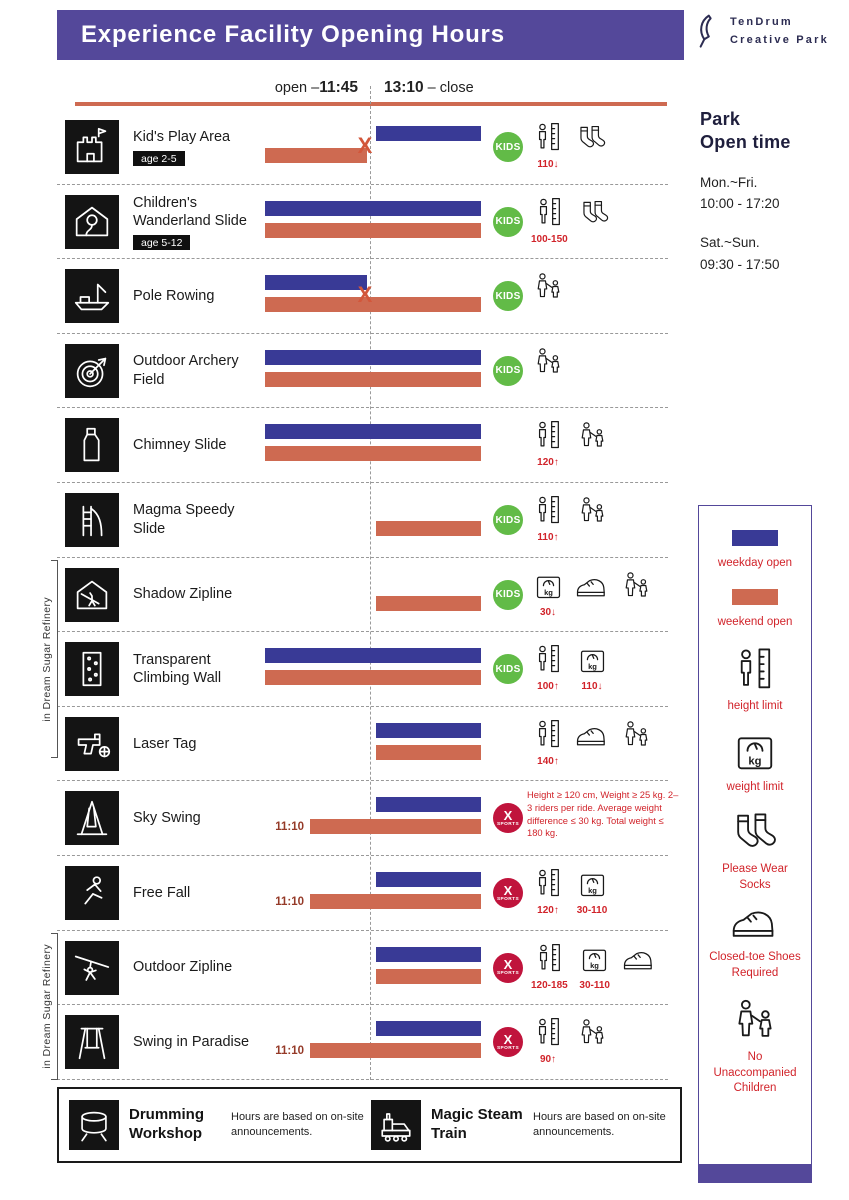  Describe the element at coordinates (570, 147) in the screenshot. I see `limit-icons: 110↓` at that location.